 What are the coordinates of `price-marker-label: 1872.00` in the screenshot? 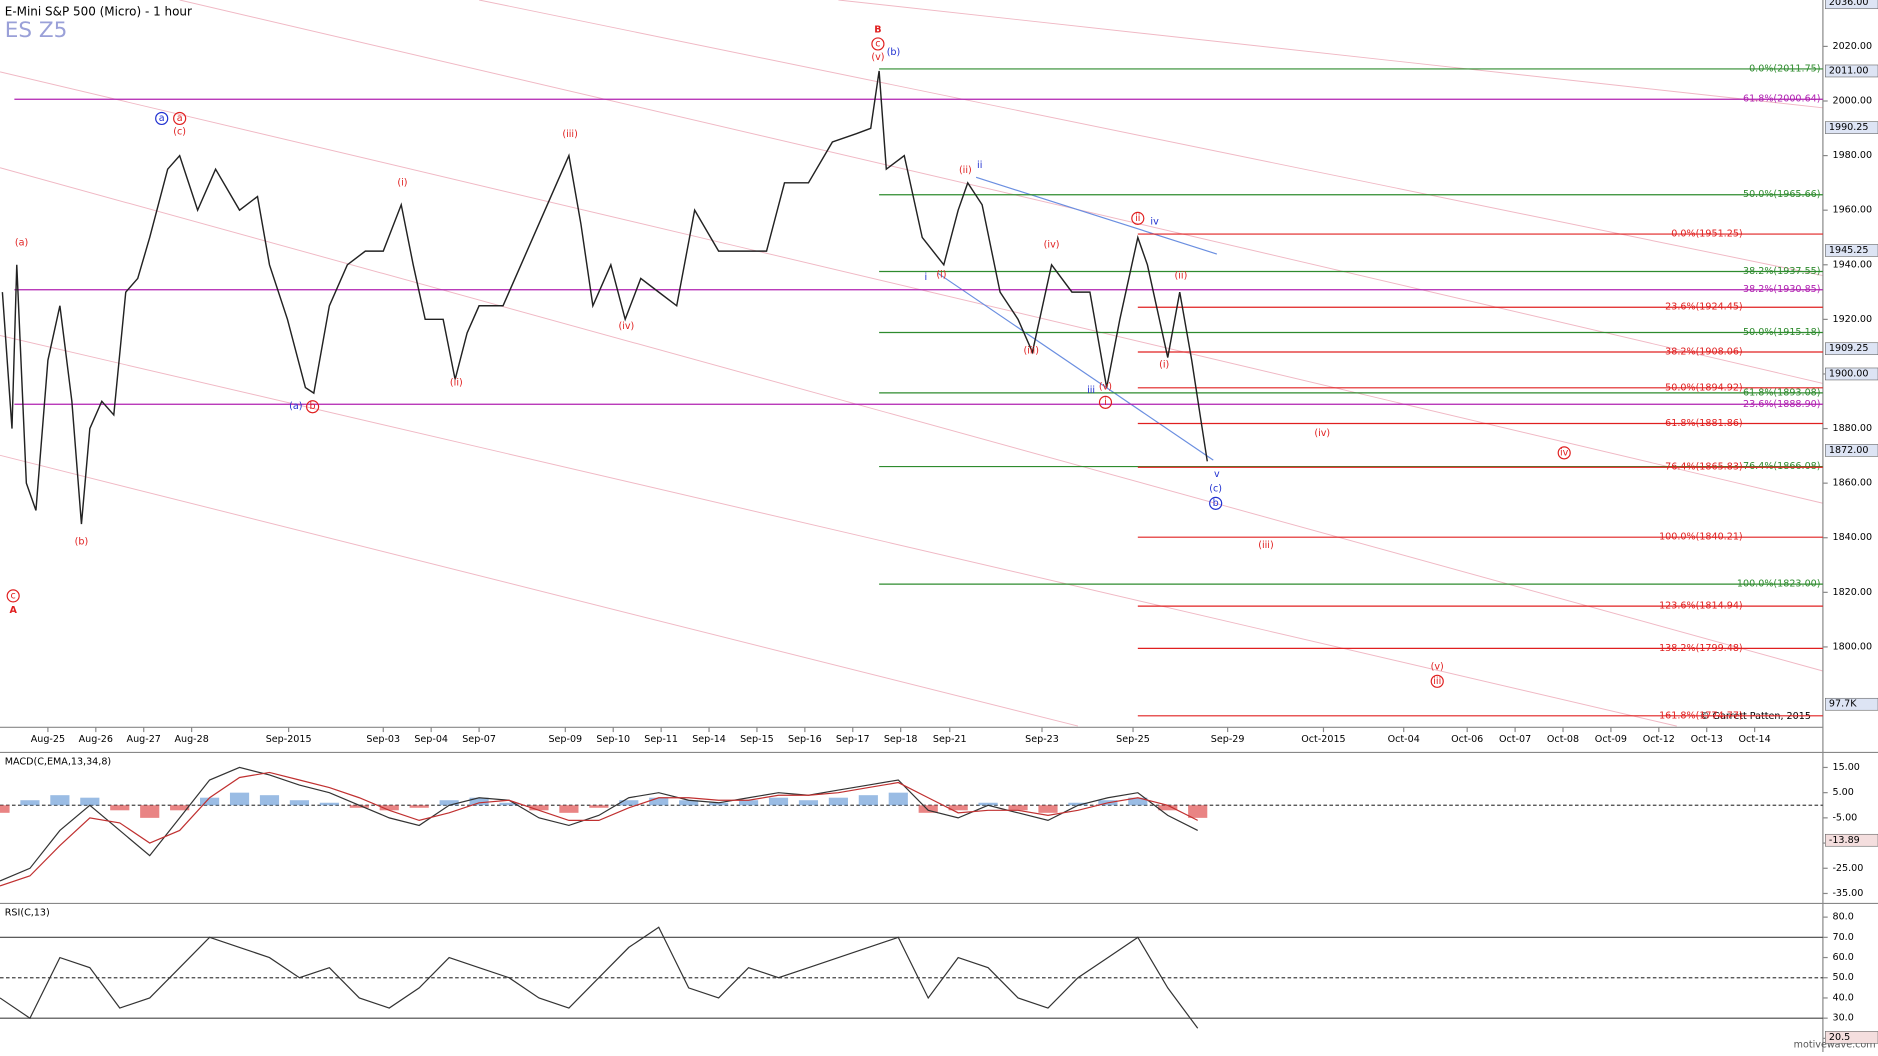 It's located at (1849, 450).